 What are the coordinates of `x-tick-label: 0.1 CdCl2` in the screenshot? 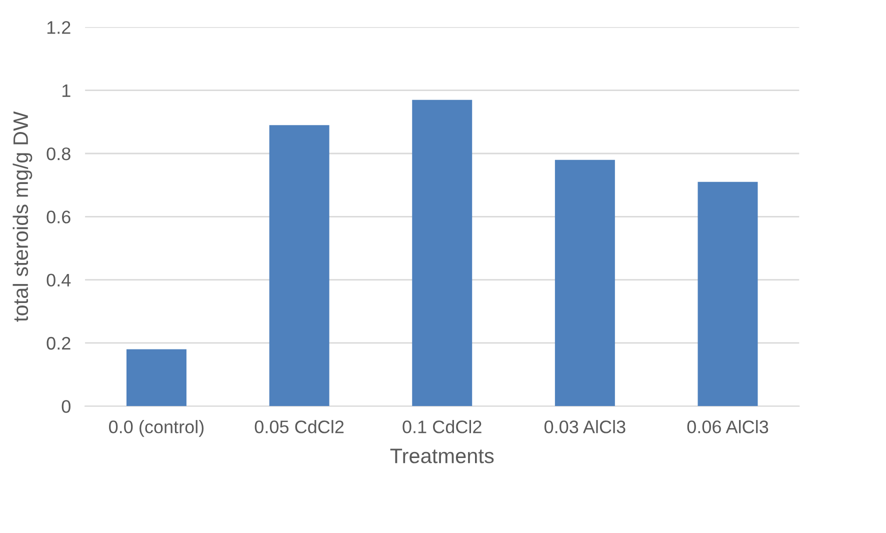 It's located at (442, 427).